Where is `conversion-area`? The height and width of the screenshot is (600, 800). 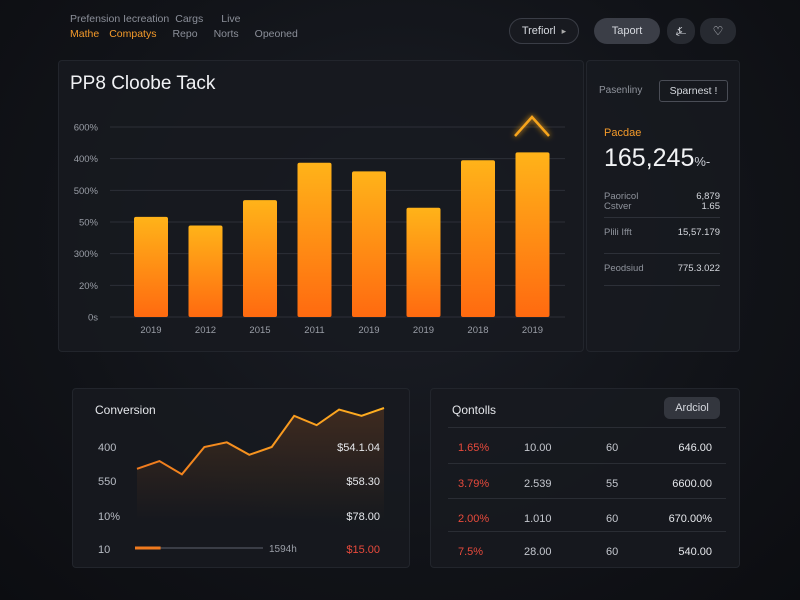 conversion-area is located at coordinates (260, 464).